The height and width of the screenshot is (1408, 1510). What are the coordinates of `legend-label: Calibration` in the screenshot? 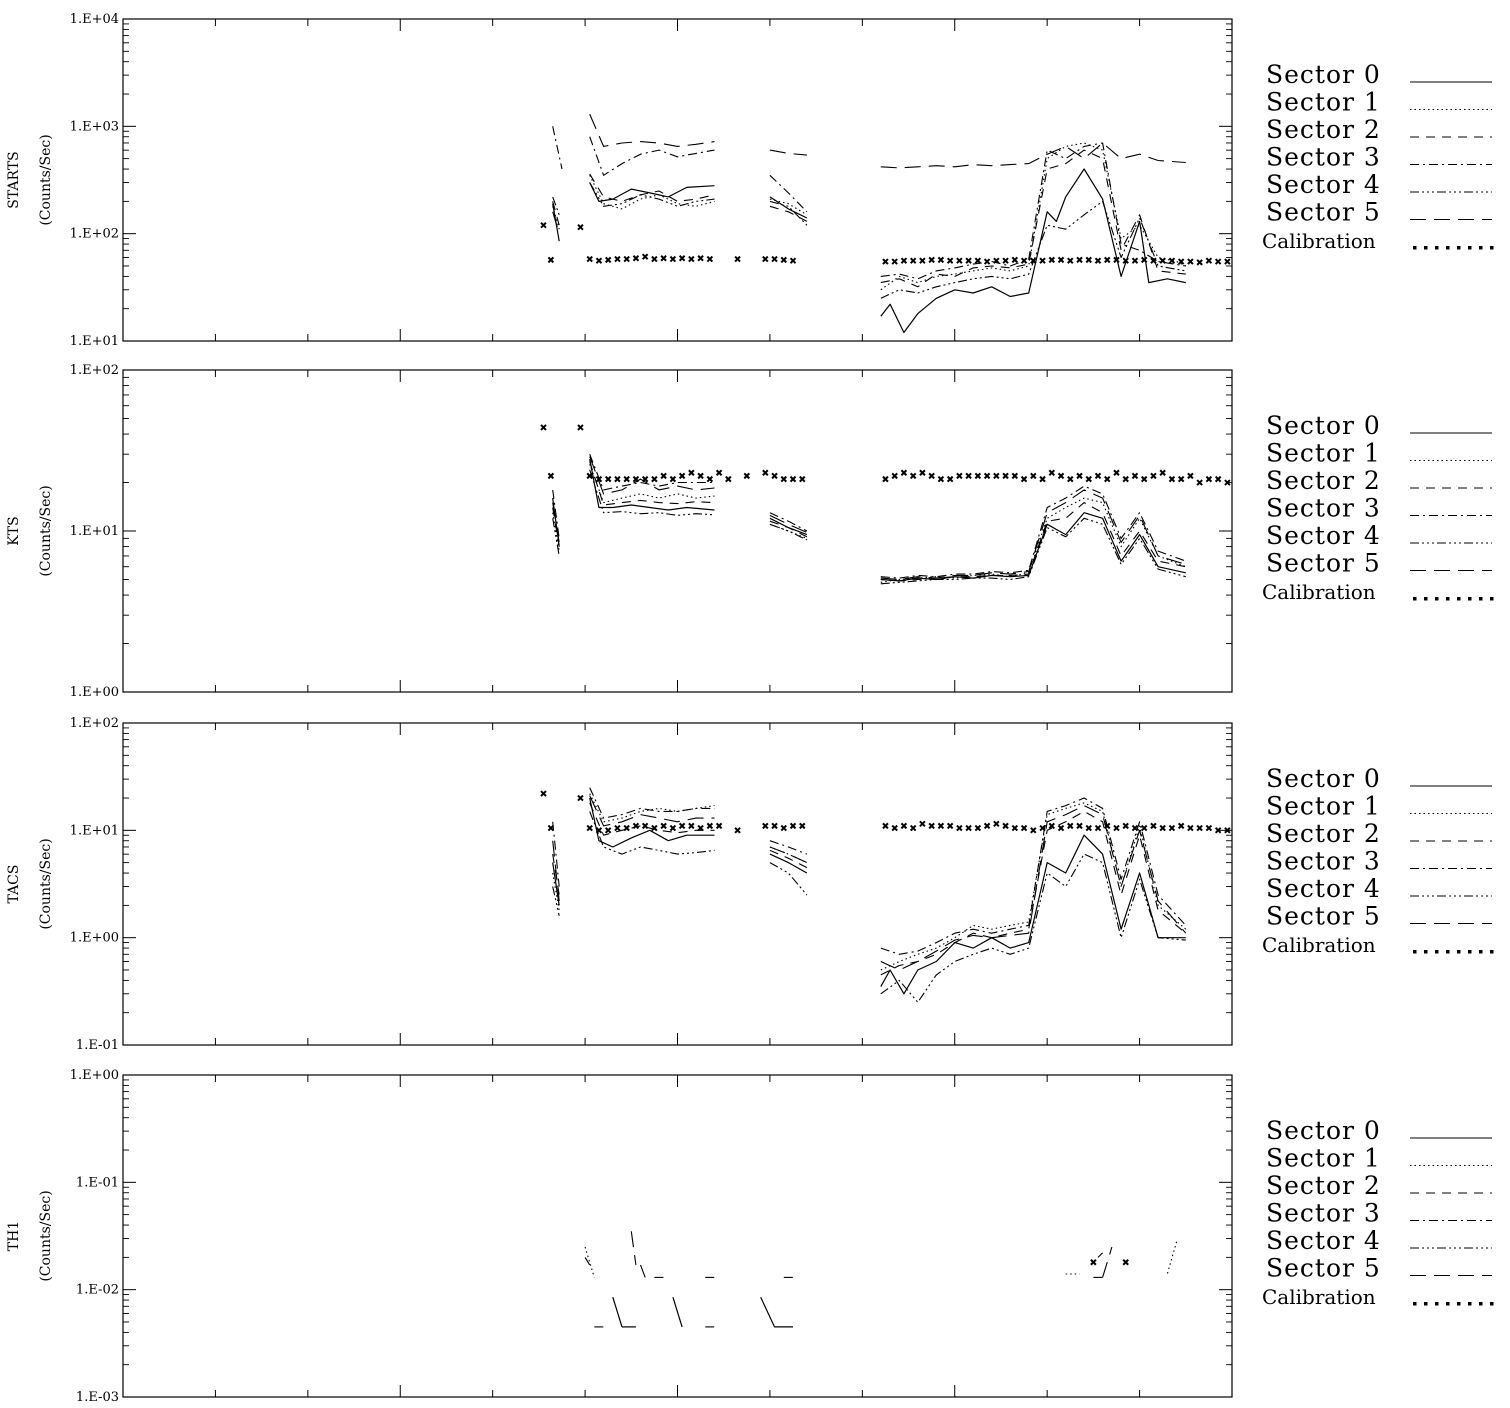 It's located at (1319, 1297).